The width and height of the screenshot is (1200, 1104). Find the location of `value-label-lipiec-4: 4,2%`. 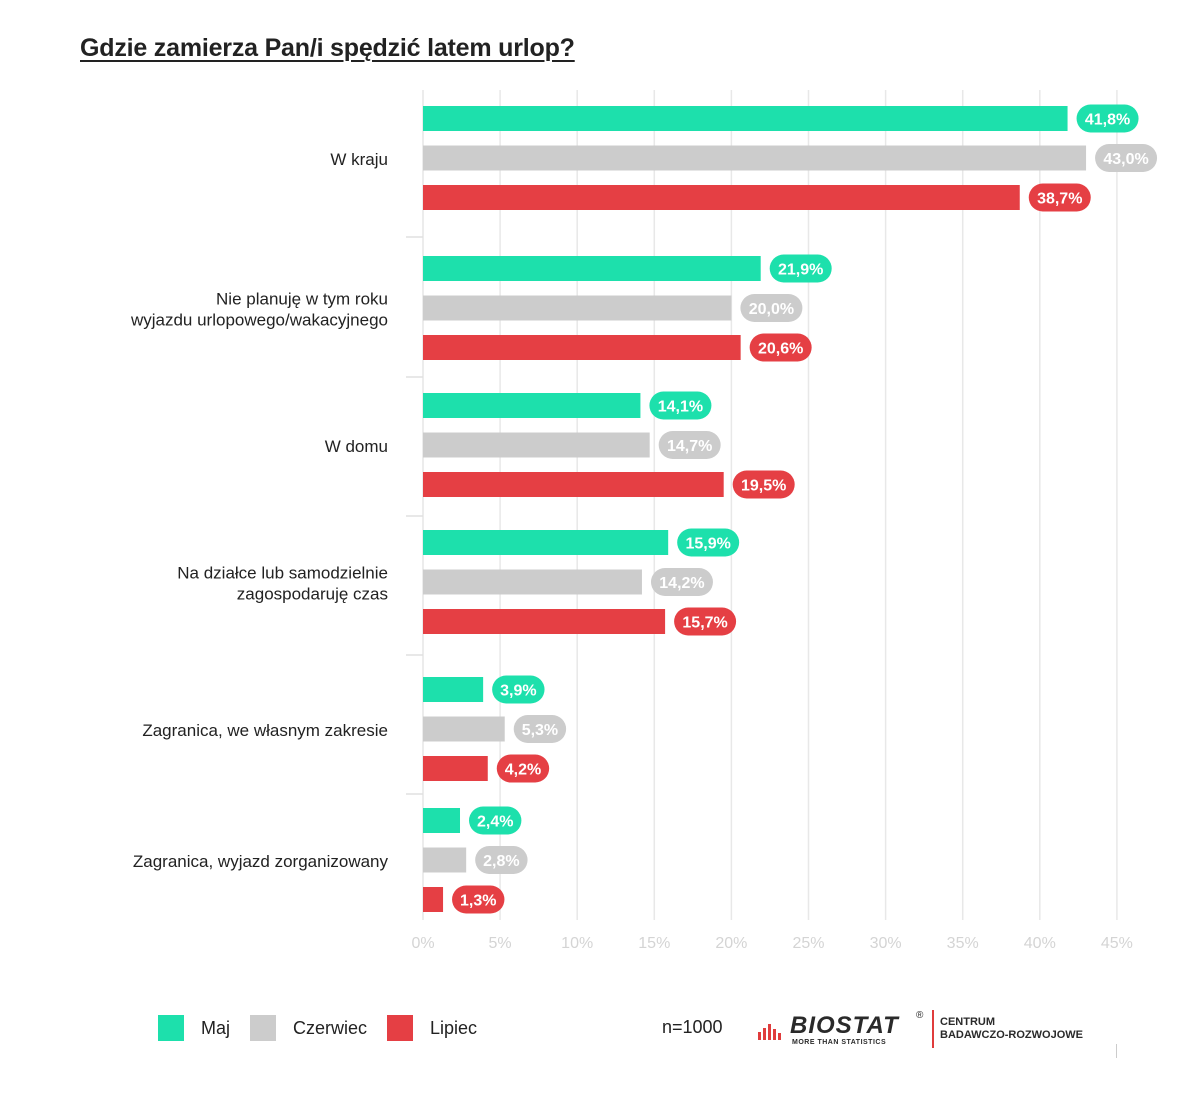

value-label-lipiec-4: 4,2% is located at coordinates (523, 770).